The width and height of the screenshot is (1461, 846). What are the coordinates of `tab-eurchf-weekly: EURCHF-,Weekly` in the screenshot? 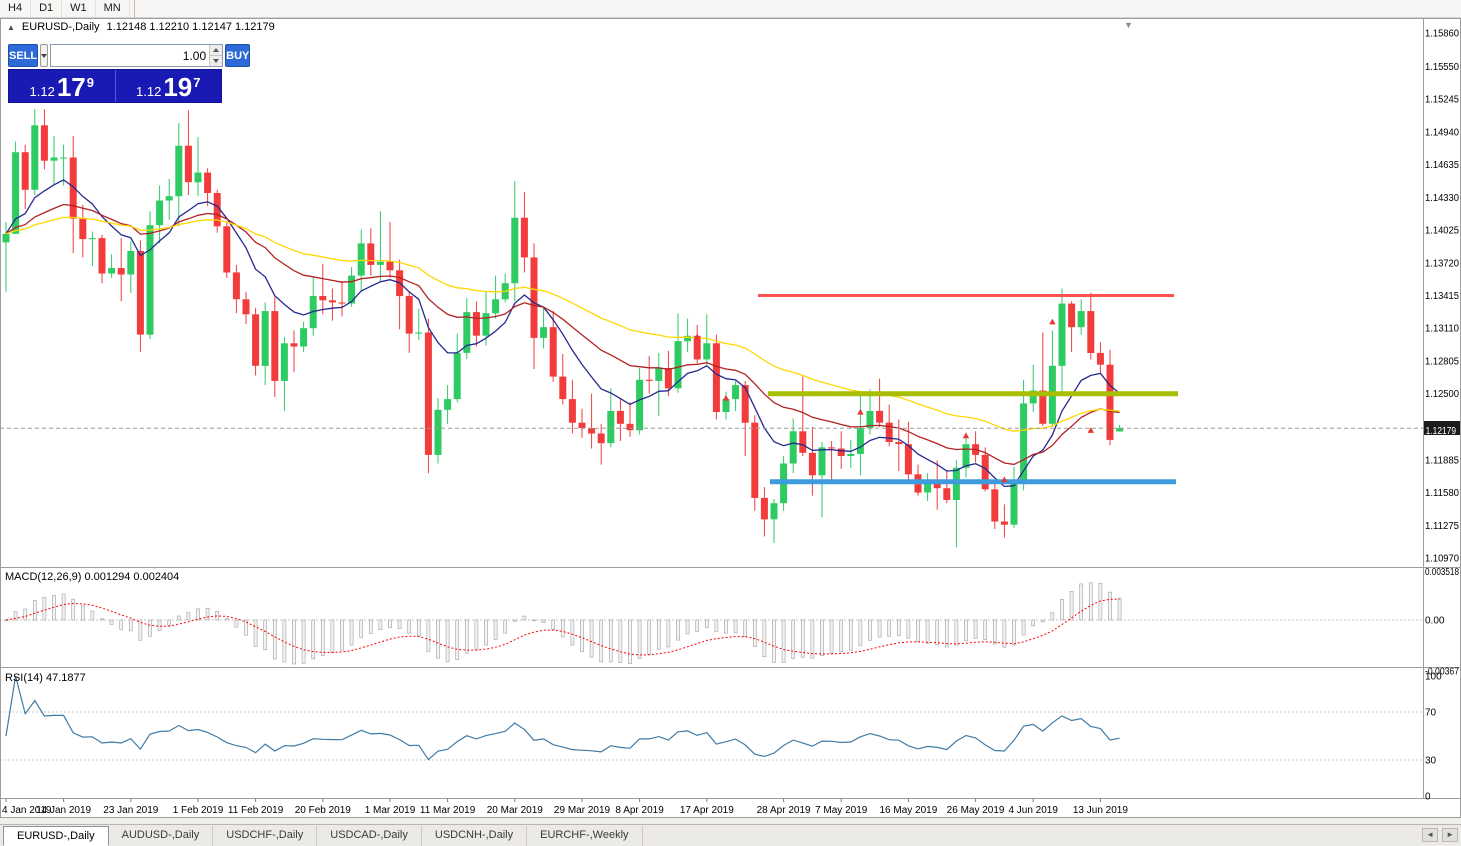 It's located at (585, 836).